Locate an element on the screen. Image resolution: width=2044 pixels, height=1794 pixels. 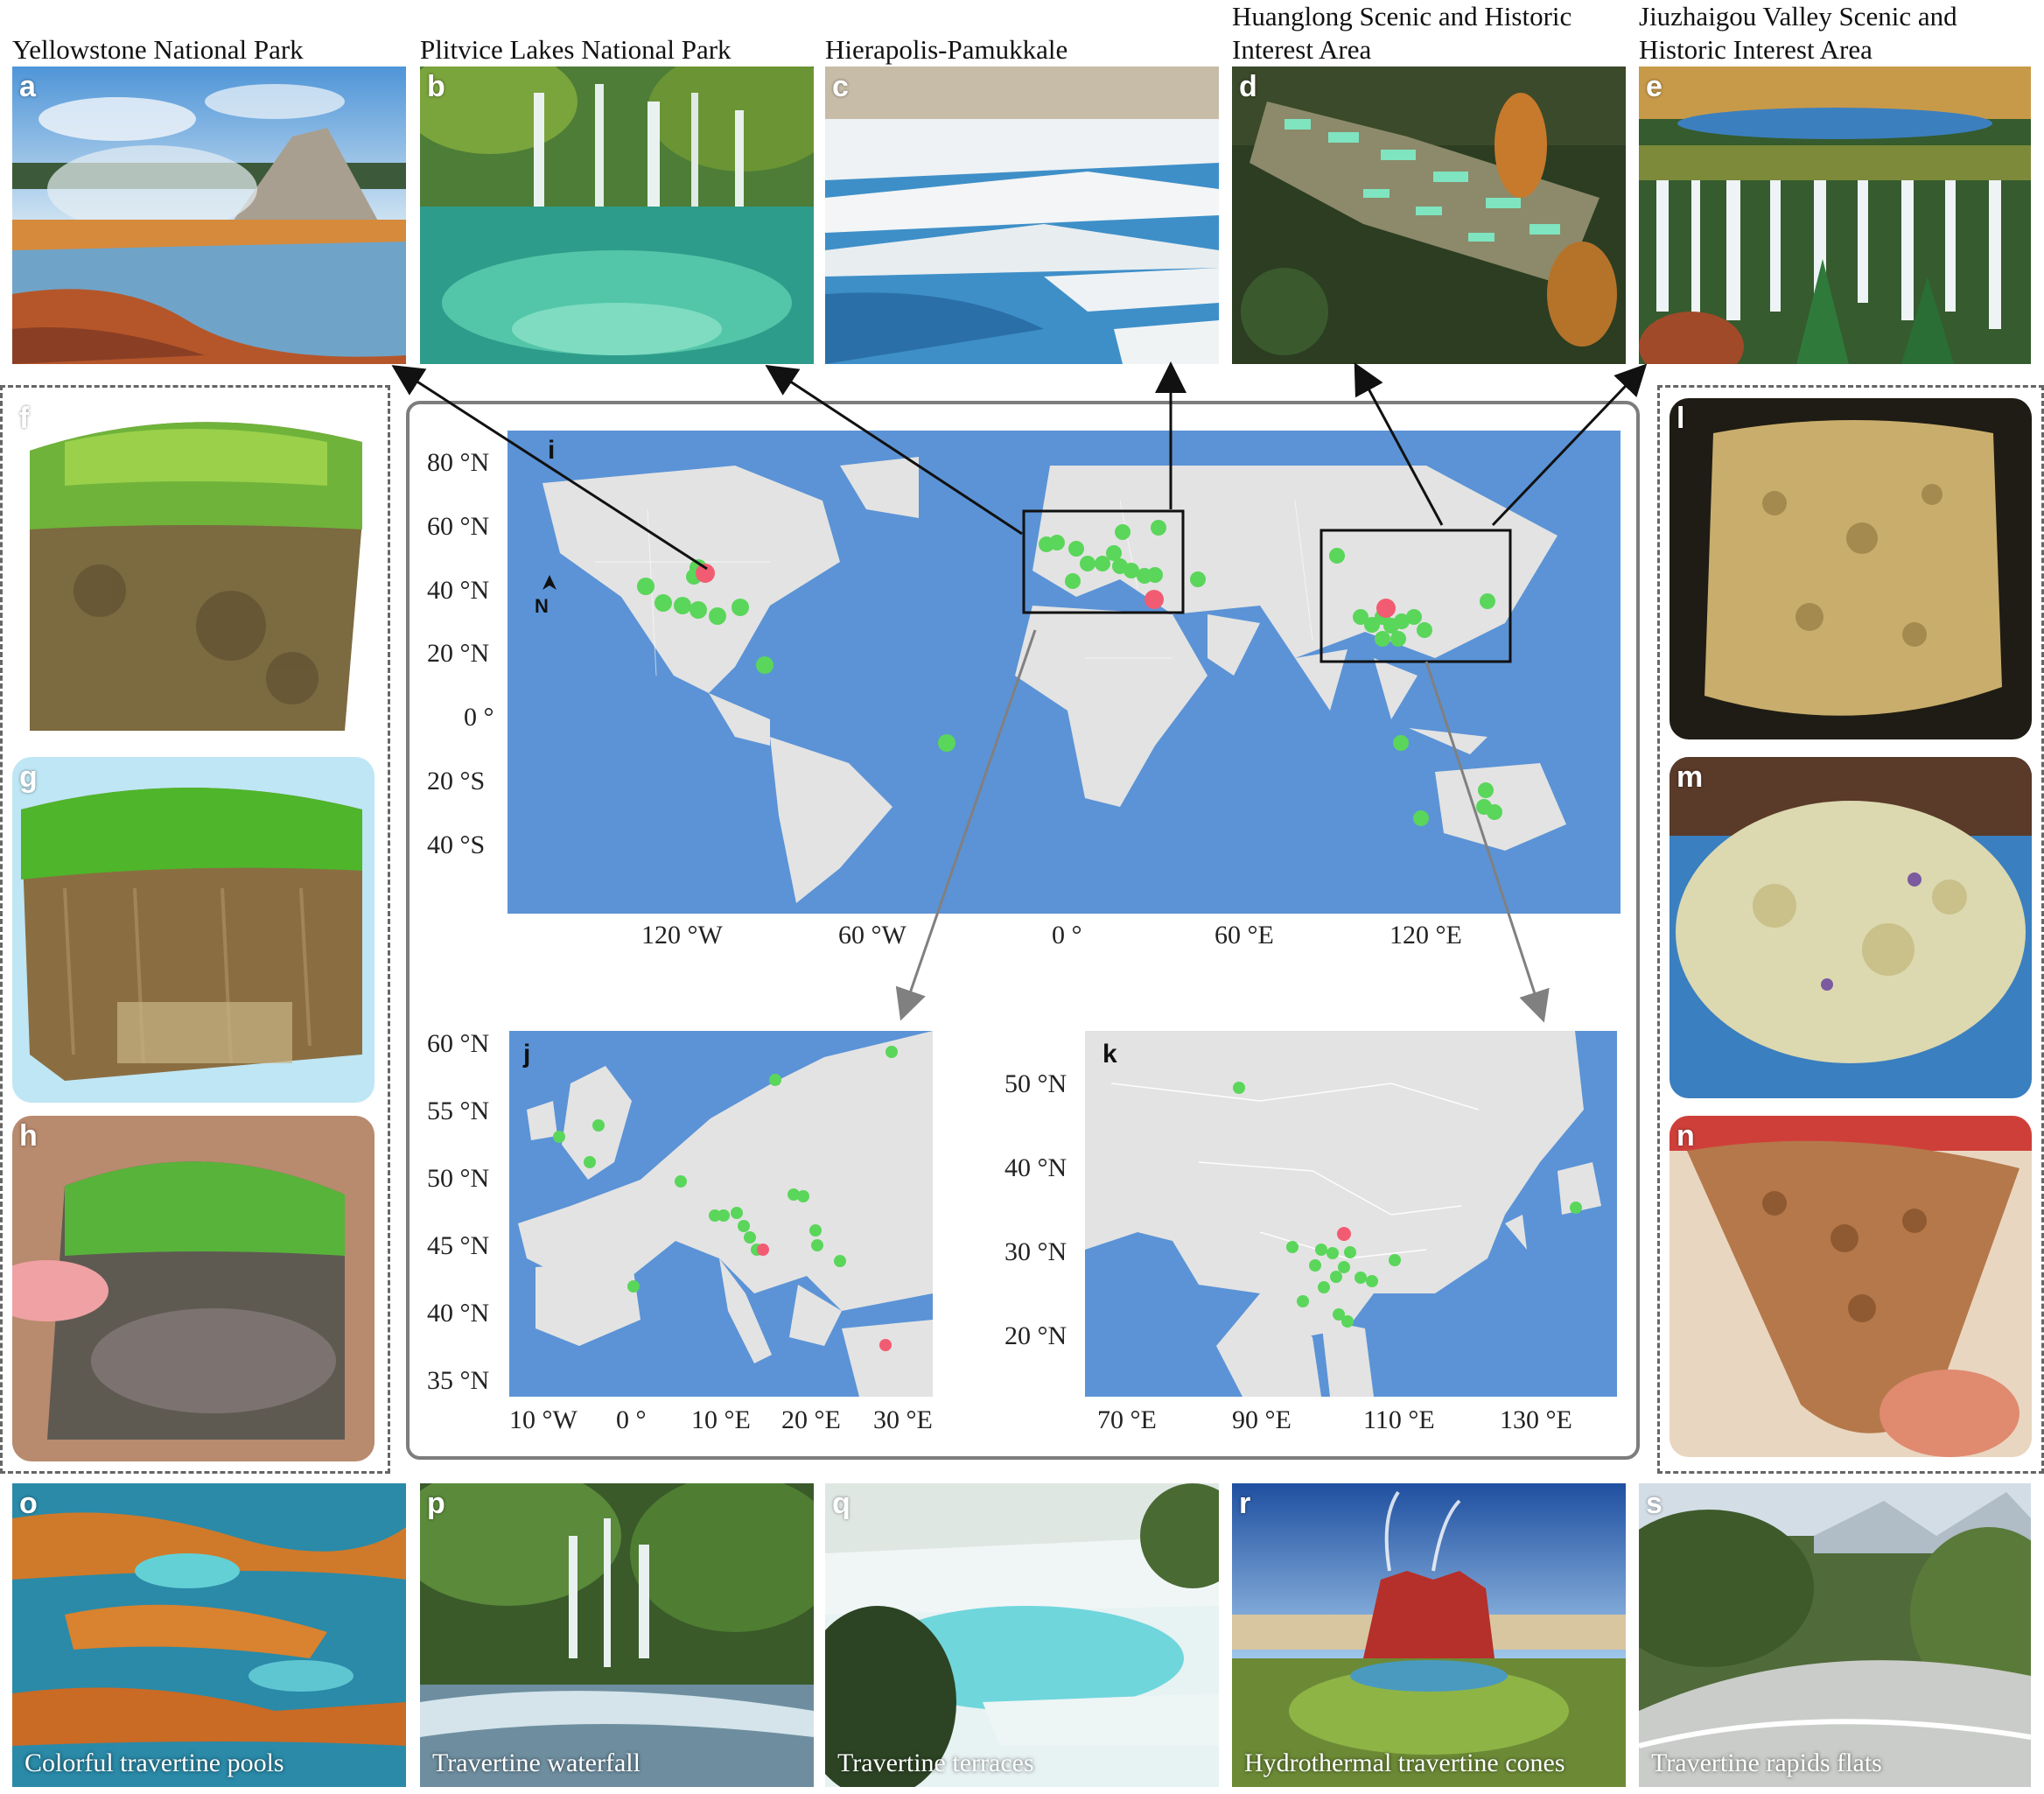
europe-lon-tick: 10 °W is located at coordinates (543, 1419).